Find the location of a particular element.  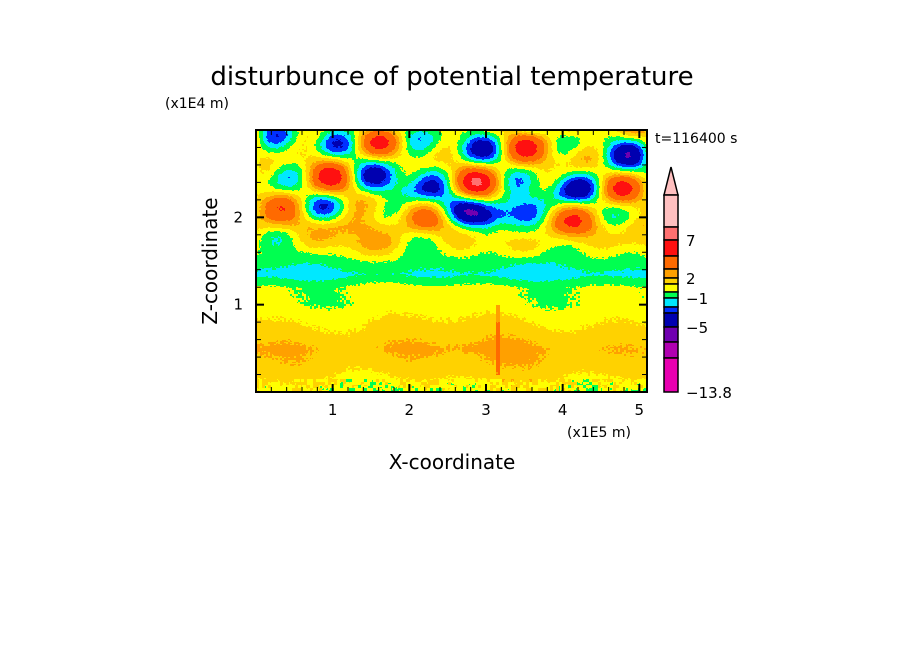

x-tick-label: 4 is located at coordinates (563, 410).